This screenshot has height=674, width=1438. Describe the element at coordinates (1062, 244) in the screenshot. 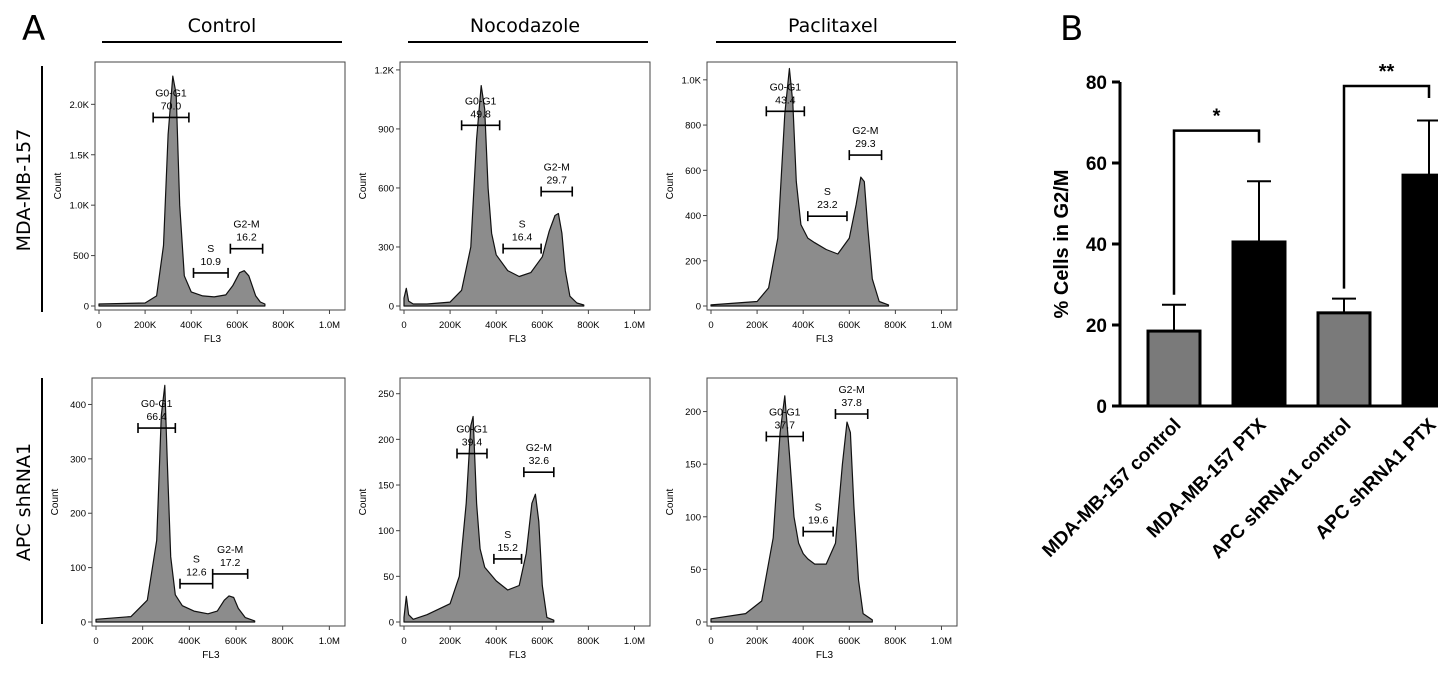

I see `y-axis-label: % Cells in G2/M` at that location.